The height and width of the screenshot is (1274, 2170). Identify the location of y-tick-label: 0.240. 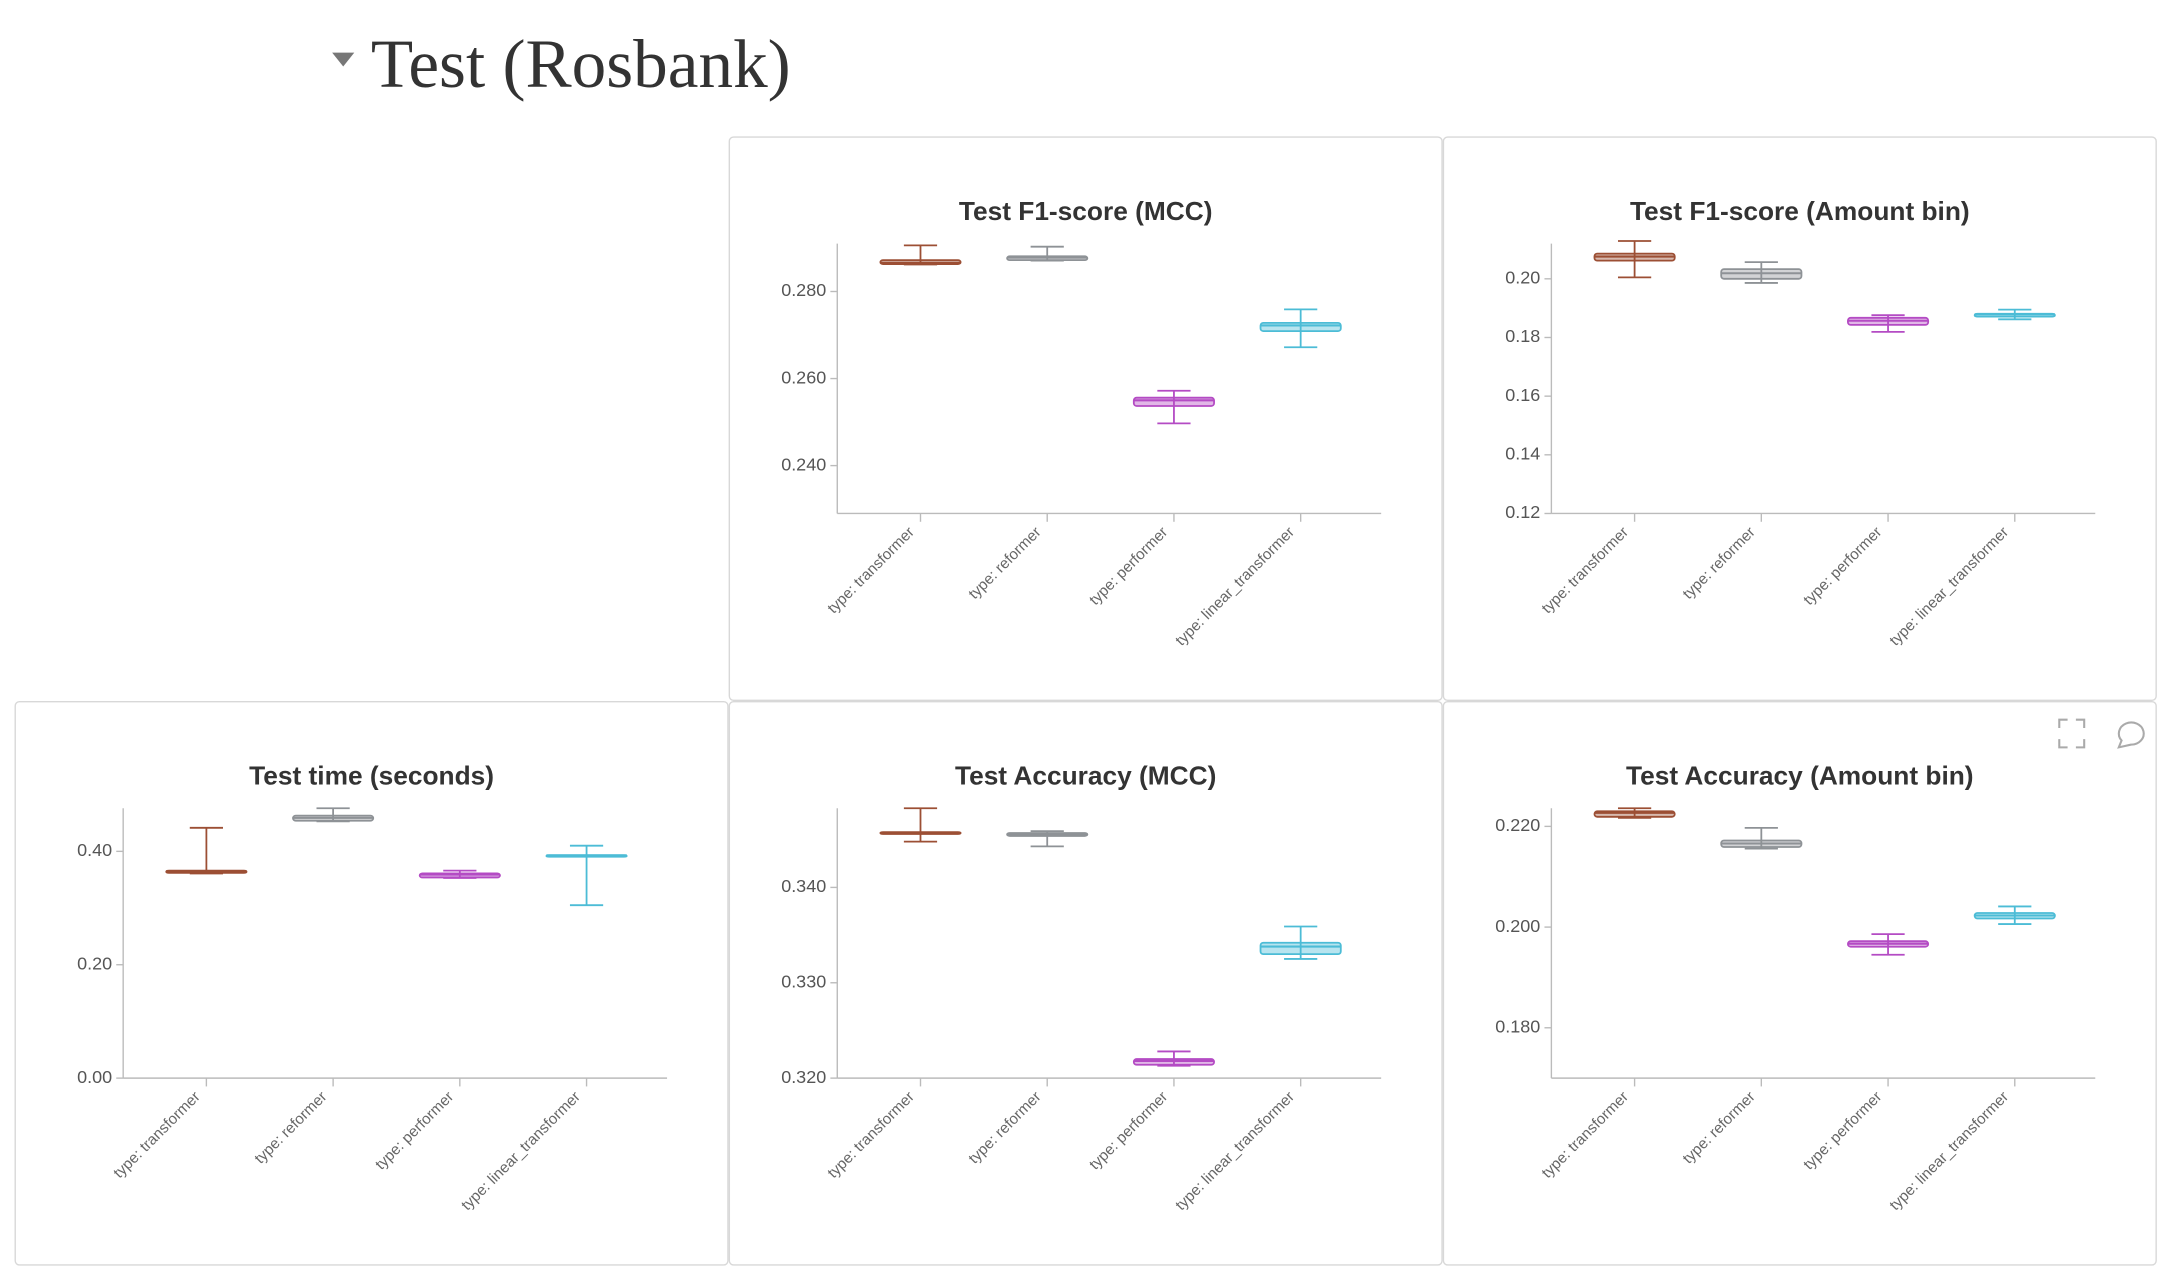
(803, 464).